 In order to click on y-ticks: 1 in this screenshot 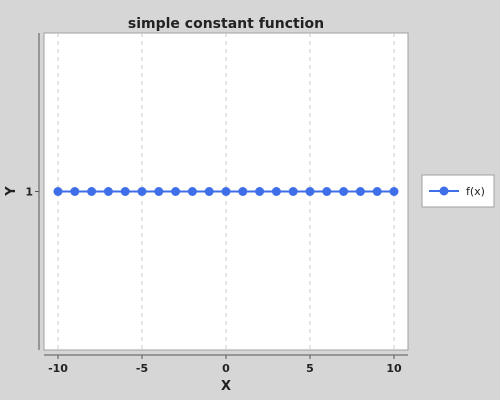, I will do `click(32, 192)`.